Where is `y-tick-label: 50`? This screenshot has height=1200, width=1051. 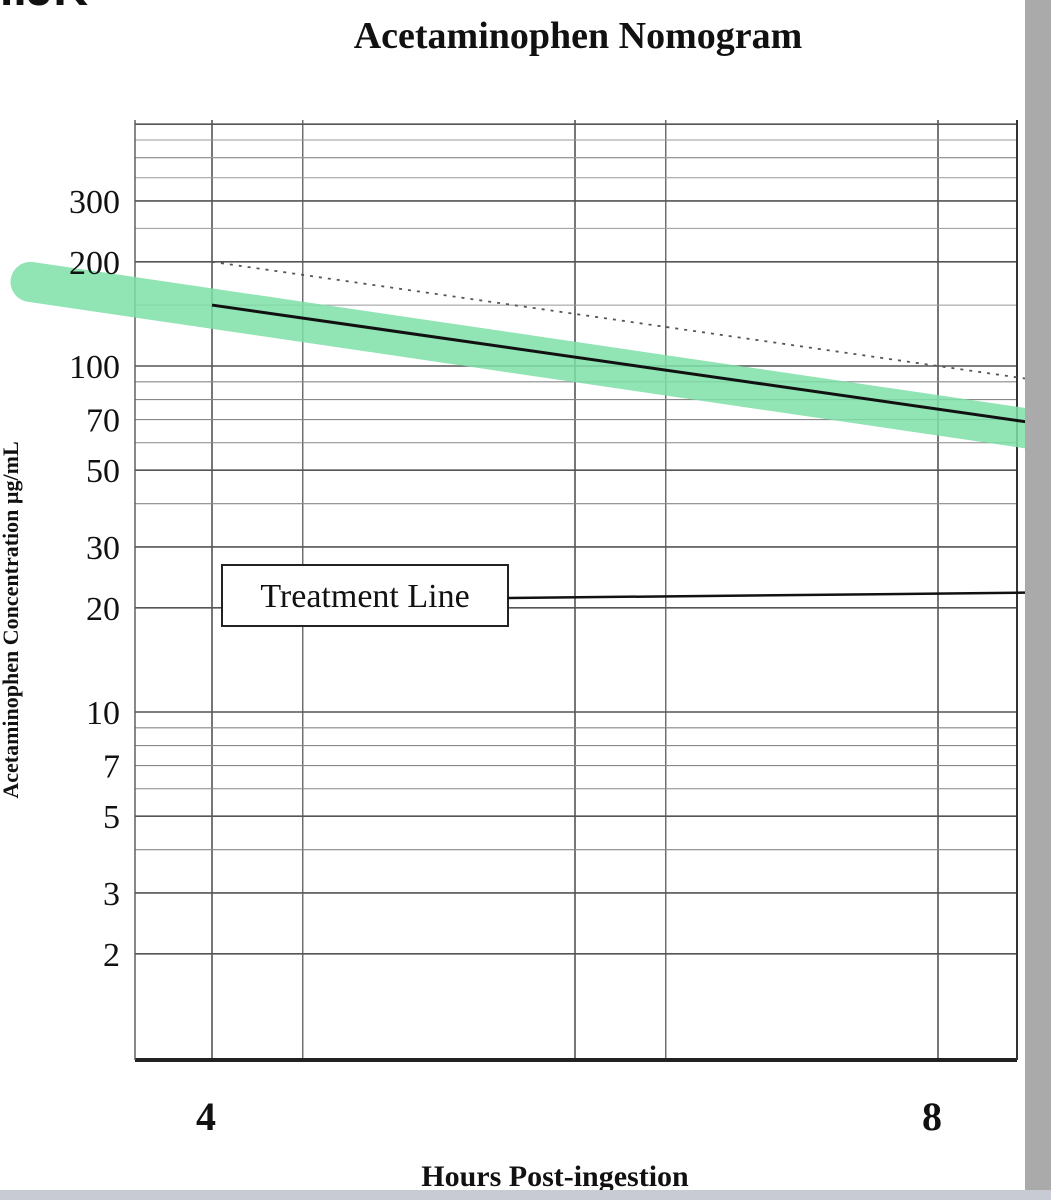
y-tick-label: 50 is located at coordinates (103, 471).